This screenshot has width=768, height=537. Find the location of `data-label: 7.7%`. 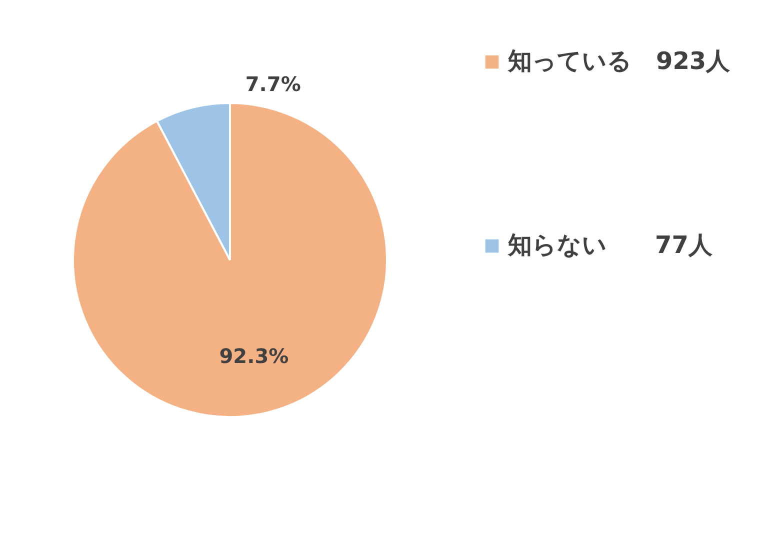

data-label: 7.7% is located at coordinates (273, 84).